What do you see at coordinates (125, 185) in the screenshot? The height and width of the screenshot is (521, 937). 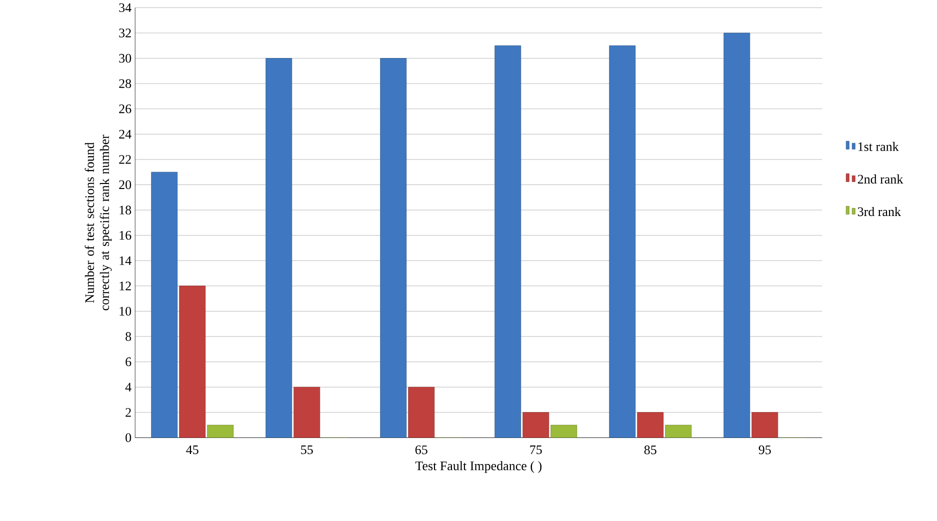 I see `y-tick-label: 20` at bounding box center [125, 185].